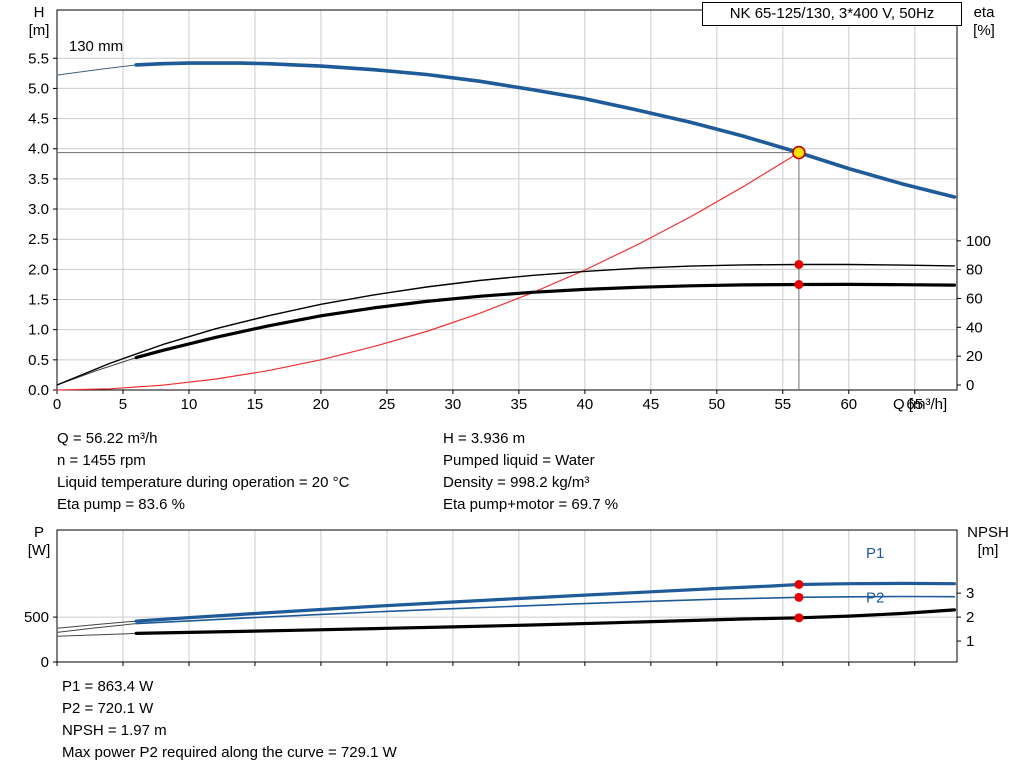  I want to click on svg-text: 1.5, so click(38, 300).